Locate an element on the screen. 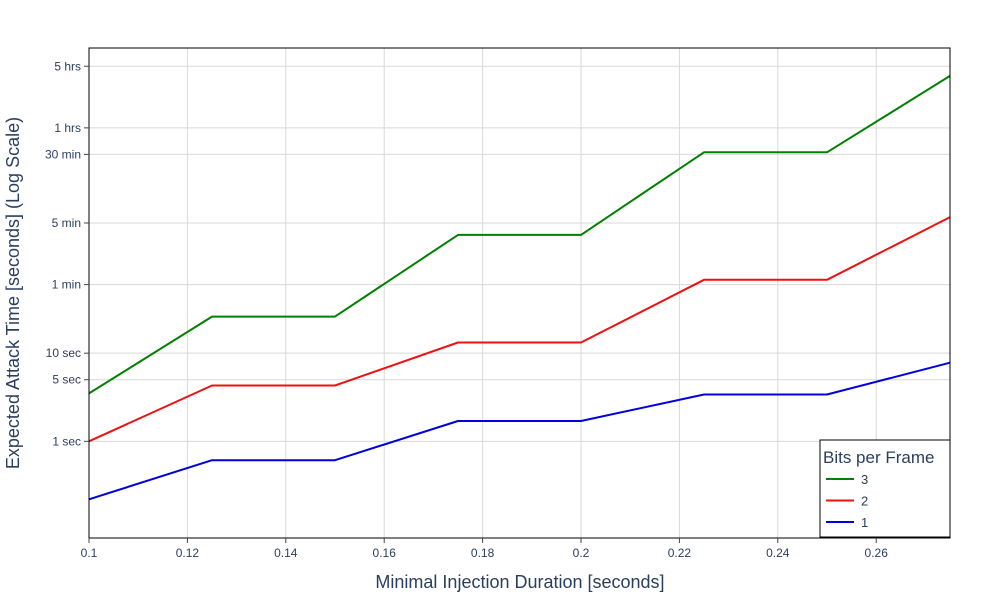 This screenshot has height=600, width=1000. x-tick-label: 0.22 is located at coordinates (680, 553).